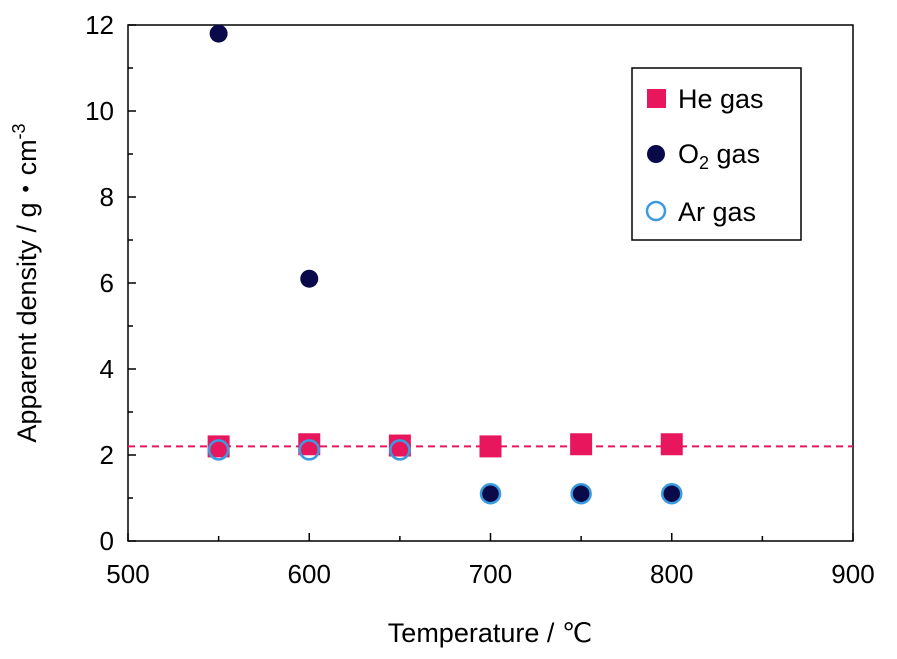  I want to click on y-tick-label: 12, so click(99, 25).